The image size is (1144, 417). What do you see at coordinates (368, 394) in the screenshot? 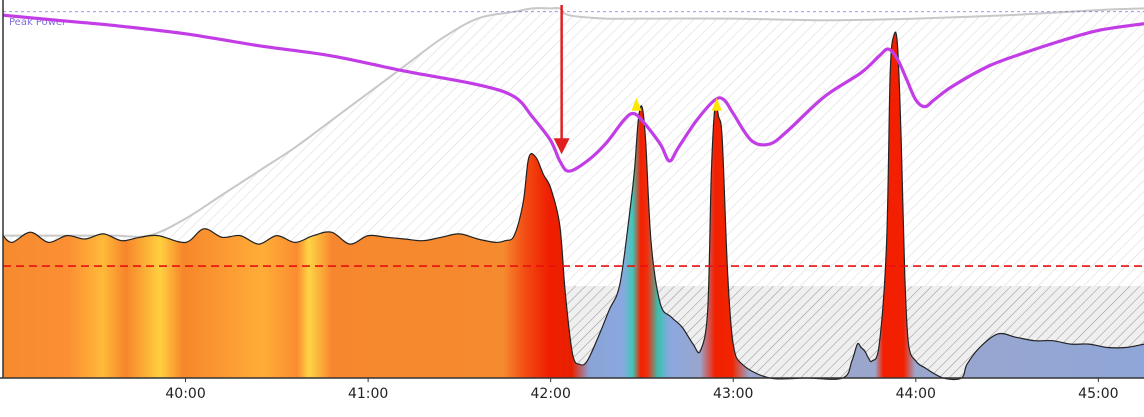
I see `x-tick-label: 41:00` at bounding box center [368, 394].